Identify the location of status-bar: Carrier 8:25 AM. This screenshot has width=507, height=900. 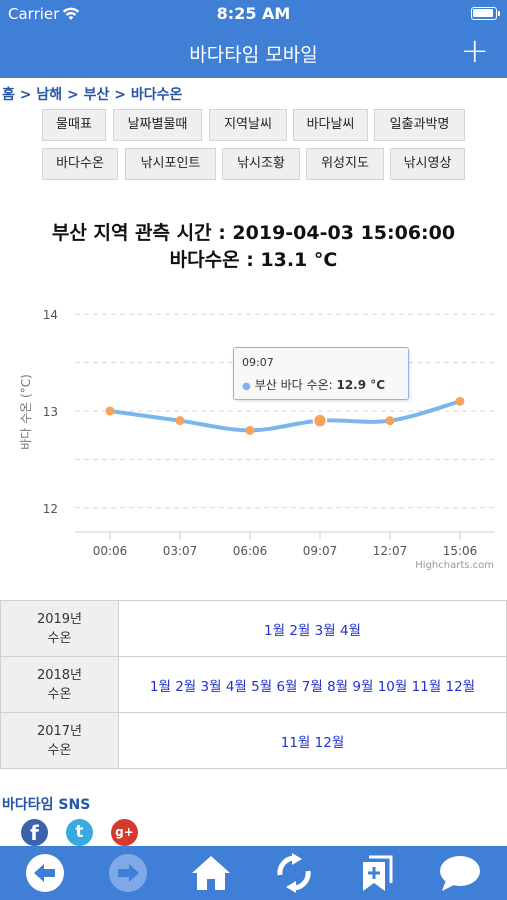
(253, 14).